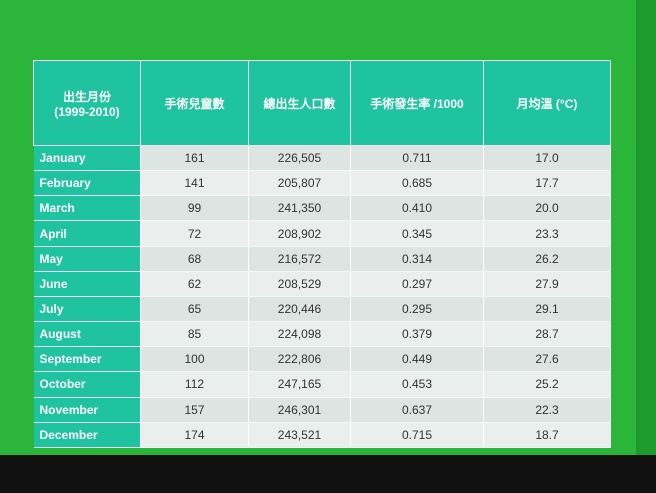 The height and width of the screenshot is (493, 656). Describe the element at coordinates (194, 284) in the screenshot. I see `table-cell: 62` at that location.